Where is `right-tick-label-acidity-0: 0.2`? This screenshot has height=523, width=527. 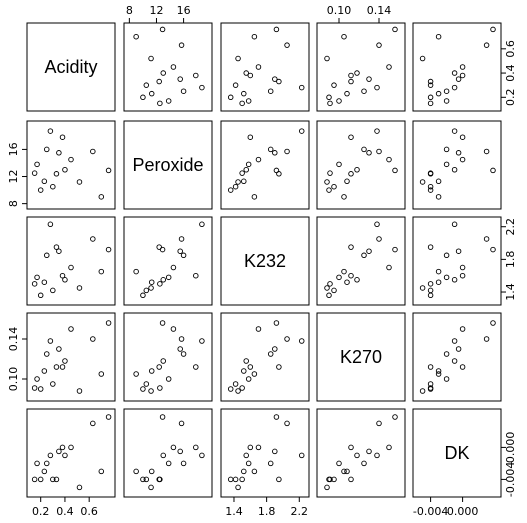
right-tick-label-acidity-0: 0.2 is located at coordinates (510, 98).